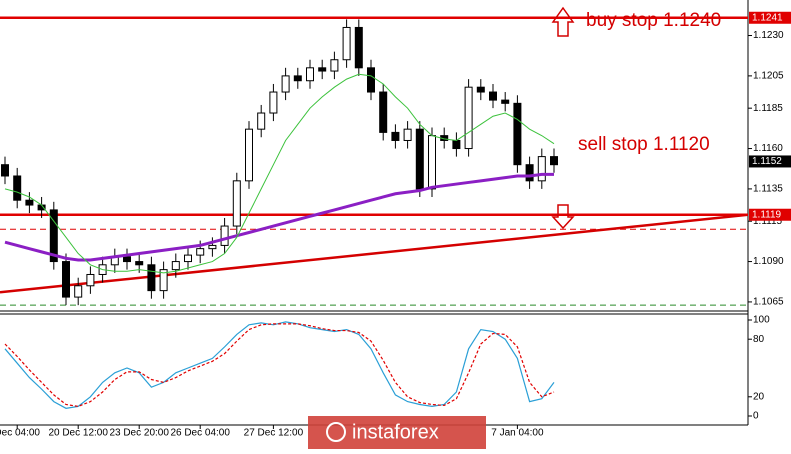 Image resolution: width=791 pixels, height=454 pixels. What do you see at coordinates (653, 20) in the screenshot?
I see `annotation: buy stop 1.1240` at bounding box center [653, 20].